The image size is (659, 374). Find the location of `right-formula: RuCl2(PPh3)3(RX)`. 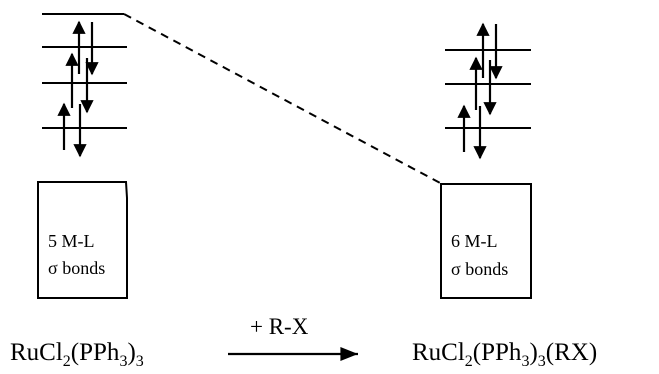

right-formula: RuCl2(PPh3)3(RX) is located at coordinates (504, 354).